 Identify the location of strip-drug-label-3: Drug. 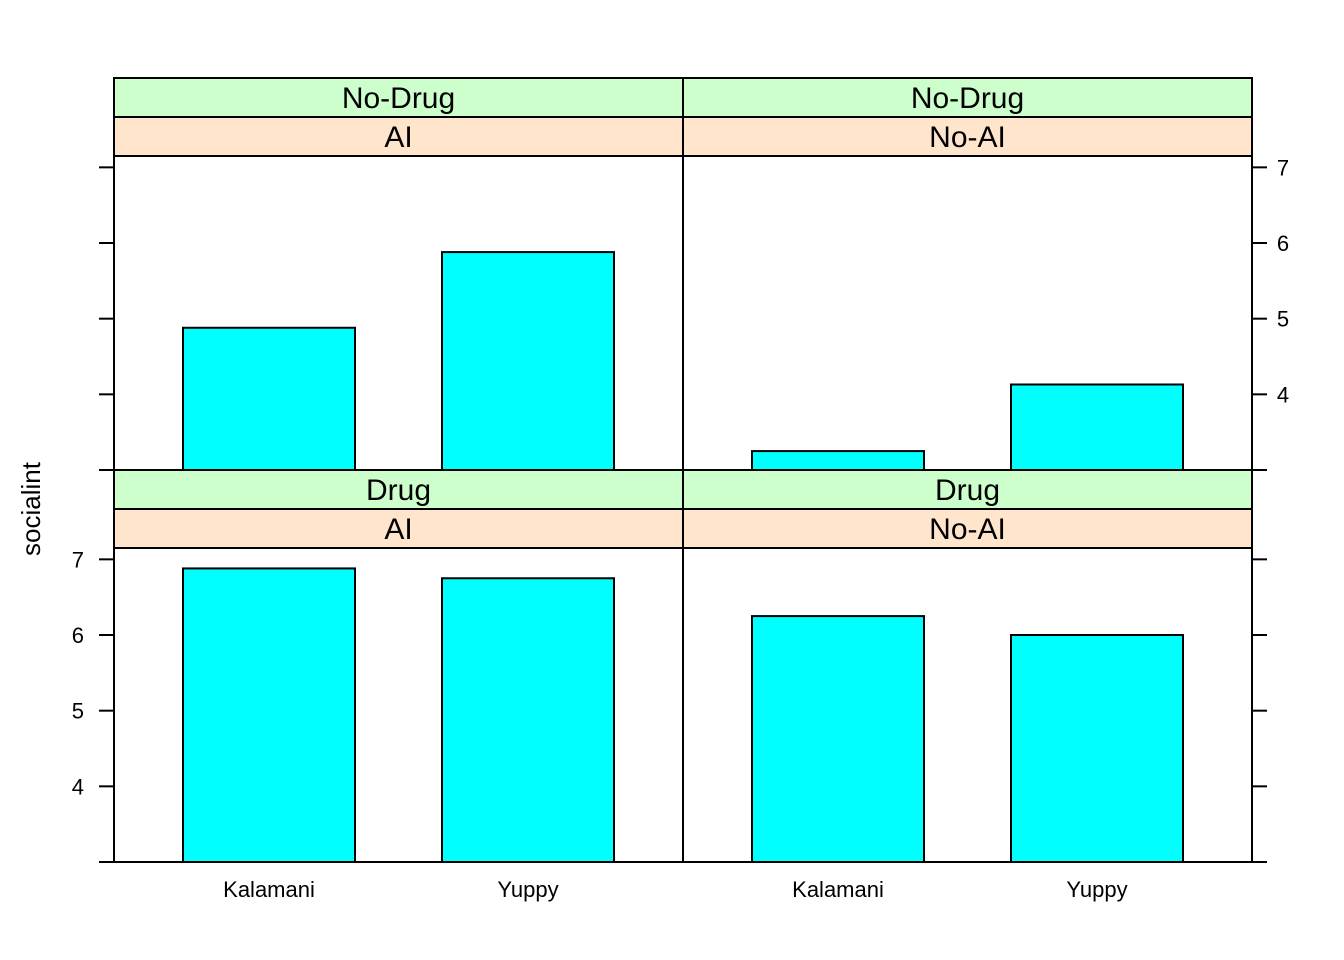
(967, 490).